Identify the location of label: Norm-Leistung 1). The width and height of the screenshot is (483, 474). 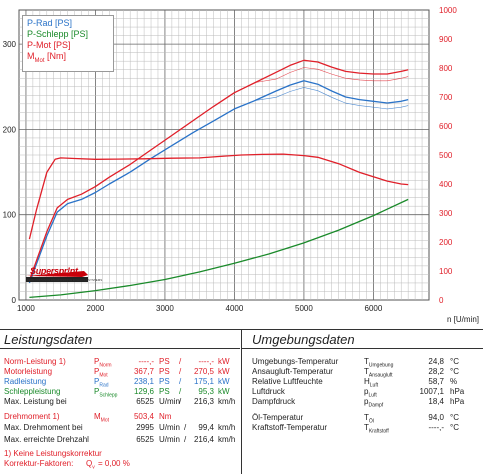
(35, 361).